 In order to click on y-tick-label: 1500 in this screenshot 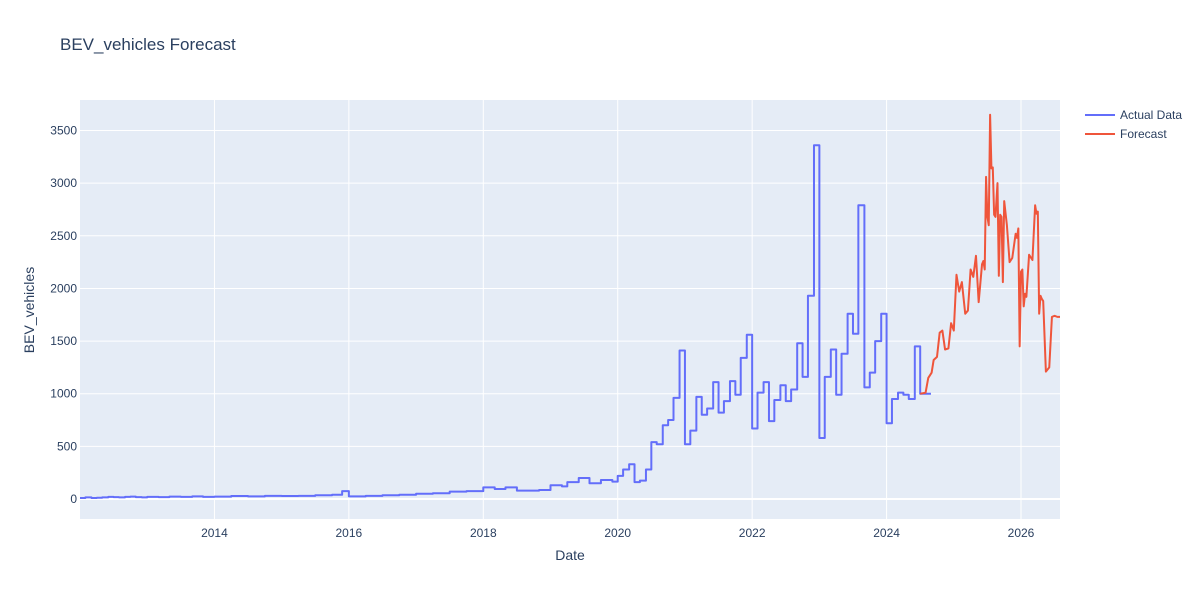, I will do `click(63, 341)`.